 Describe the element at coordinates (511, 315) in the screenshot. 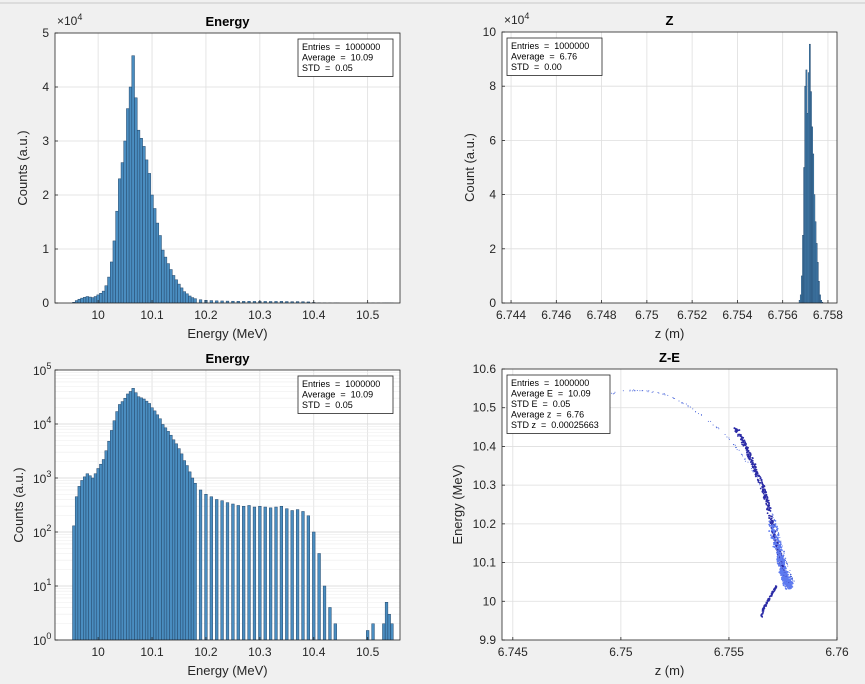

I see `x-tick-label: 6.744` at that location.